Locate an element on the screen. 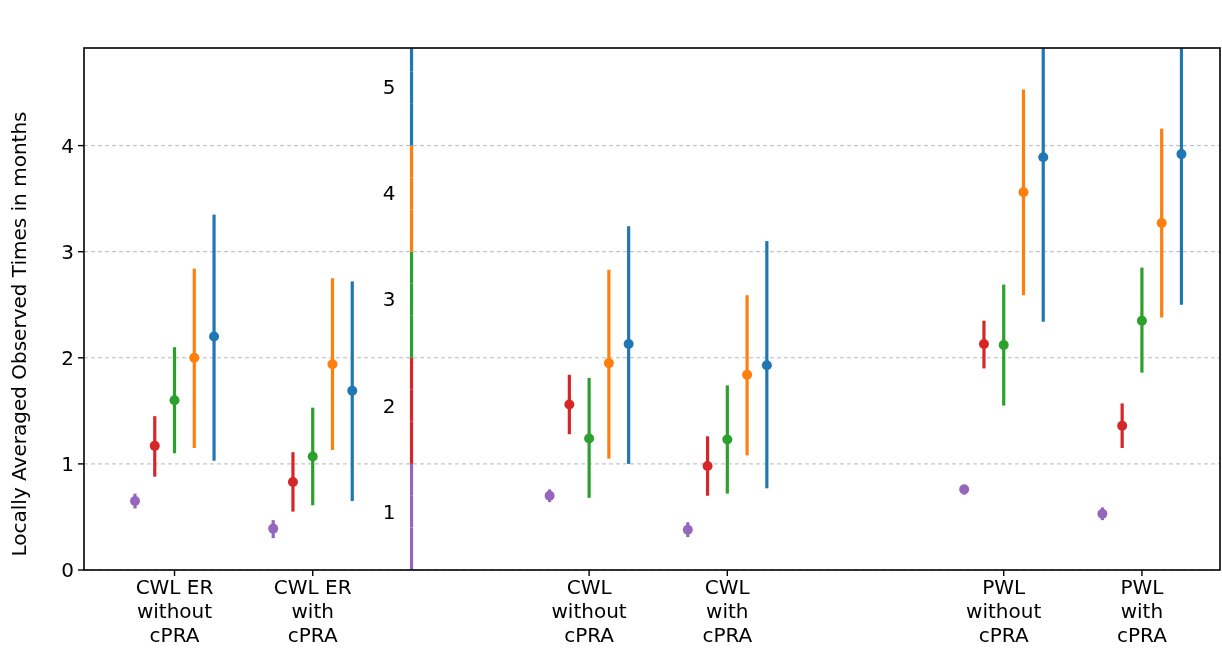 This screenshot has width=1222, height=669. x-tick-label: CWL with cPRA is located at coordinates (727, 611).